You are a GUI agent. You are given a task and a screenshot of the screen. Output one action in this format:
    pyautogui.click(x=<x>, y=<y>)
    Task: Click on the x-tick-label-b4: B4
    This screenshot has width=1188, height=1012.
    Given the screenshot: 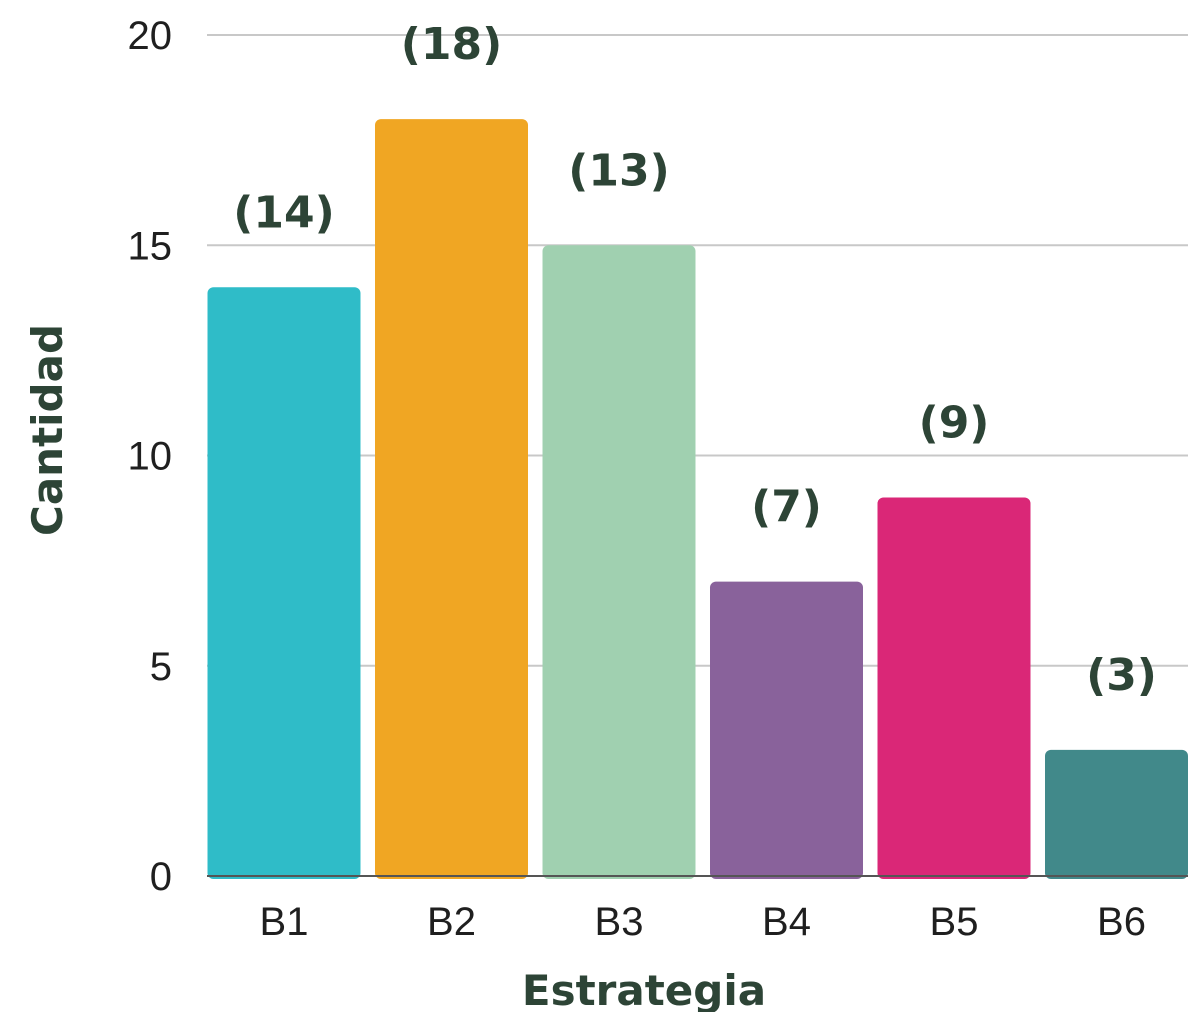 What is the action you would take?
    pyautogui.click(x=786, y=922)
    